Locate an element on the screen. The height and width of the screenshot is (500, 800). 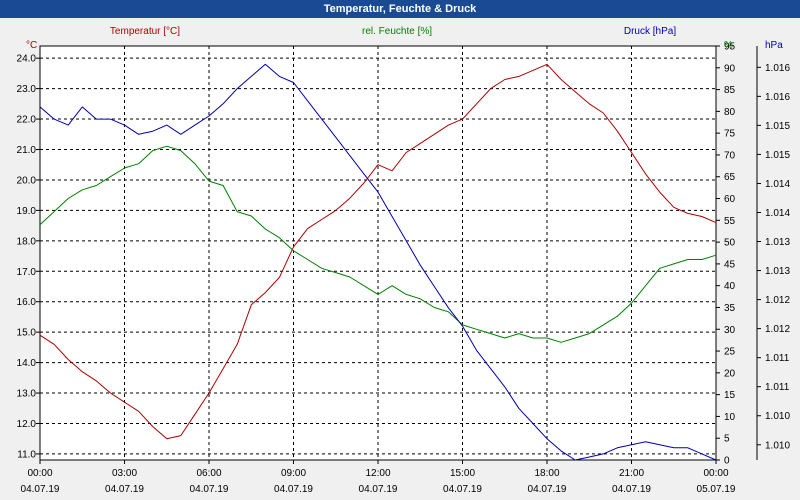
x-tick-label-date: 05.07.19 is located at coordinates (716, 489).